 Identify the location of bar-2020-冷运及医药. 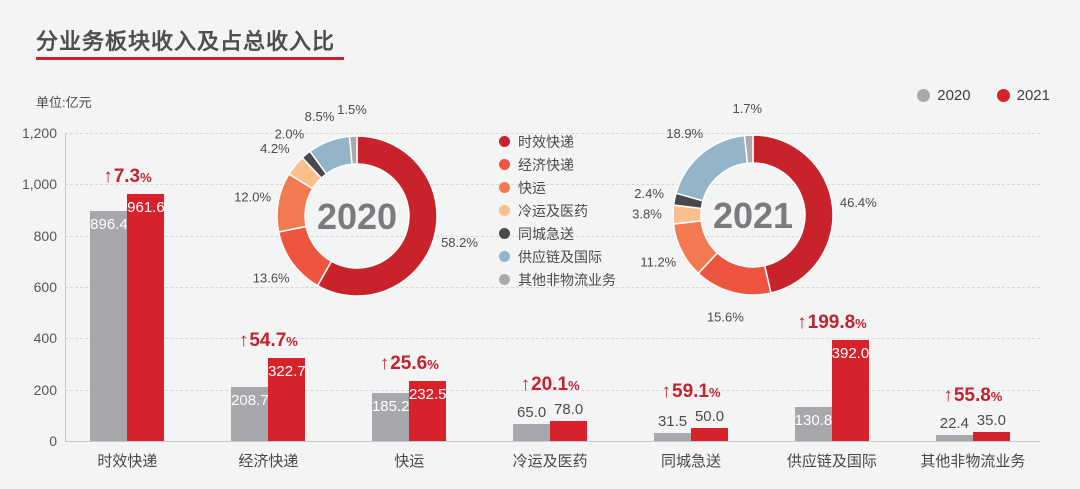
(532, 432).